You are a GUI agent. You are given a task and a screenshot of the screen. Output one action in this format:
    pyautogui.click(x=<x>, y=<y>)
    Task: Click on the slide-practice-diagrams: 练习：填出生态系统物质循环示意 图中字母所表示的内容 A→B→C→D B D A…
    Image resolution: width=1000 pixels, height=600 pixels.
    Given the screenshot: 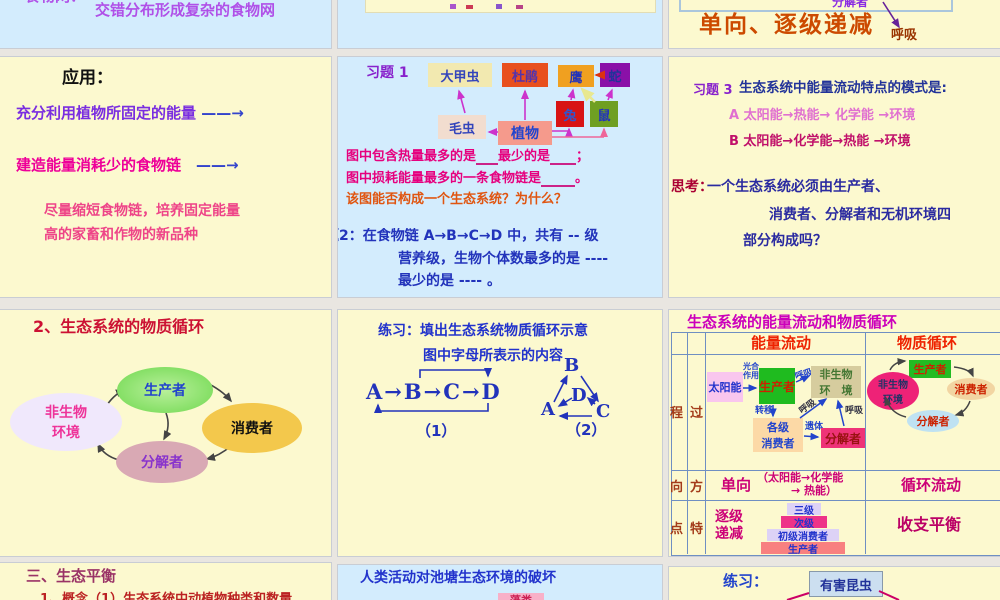 What is the action you would take?
    pyautogui.click(x=500, y=433)
    